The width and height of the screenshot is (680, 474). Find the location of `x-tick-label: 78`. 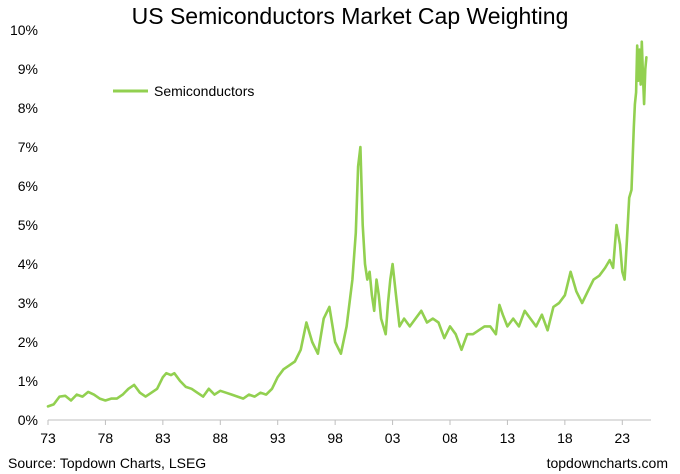

x-tick-label: 78 is located at coordinates (106, 438).